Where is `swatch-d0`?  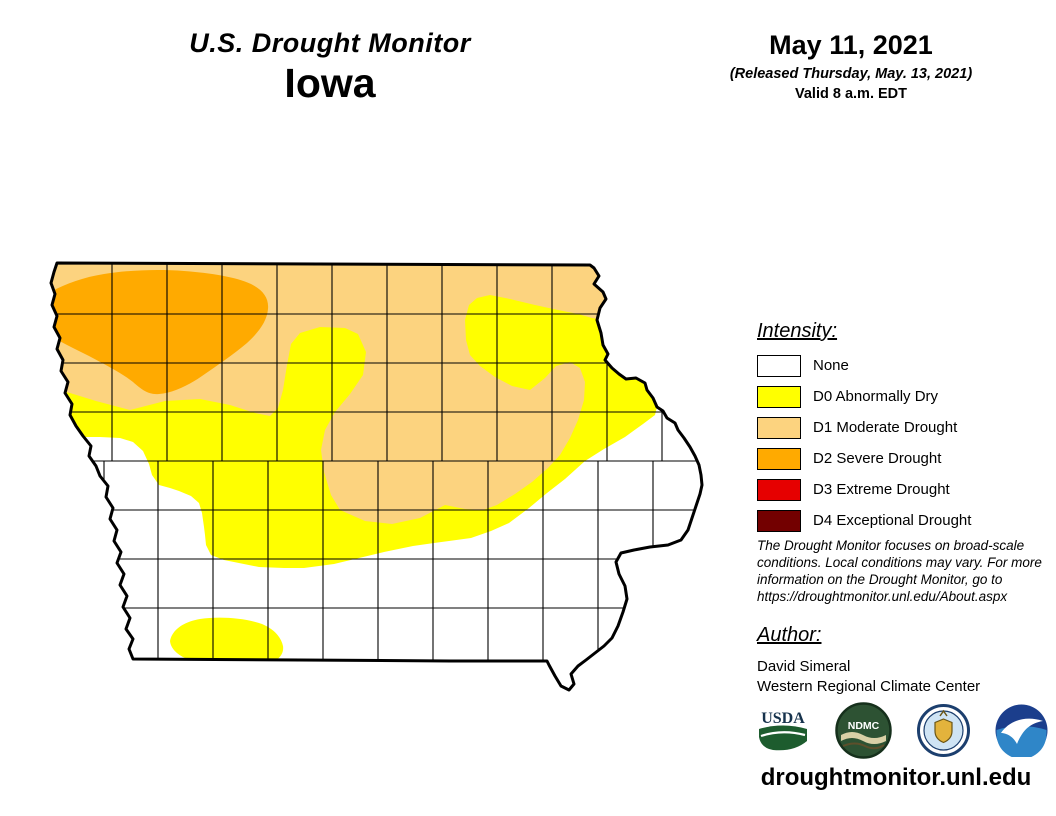 swatch-d0 is located at coordinates (779, 397).